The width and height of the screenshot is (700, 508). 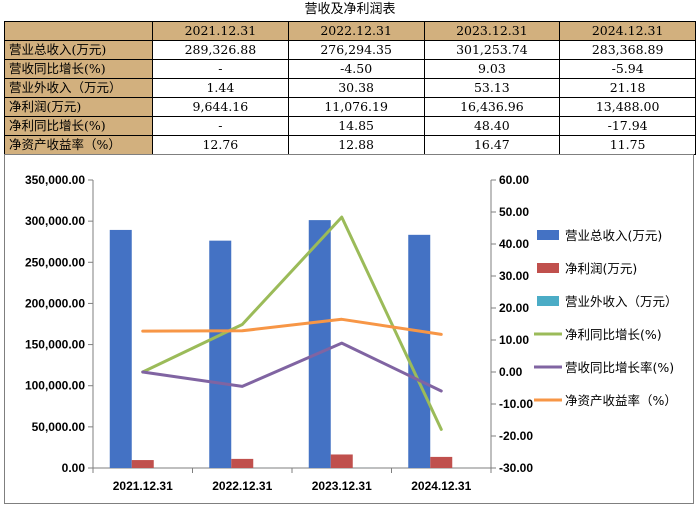 I want to click on x-tick-label: 2022.12.31, so click(x=242, y=486).